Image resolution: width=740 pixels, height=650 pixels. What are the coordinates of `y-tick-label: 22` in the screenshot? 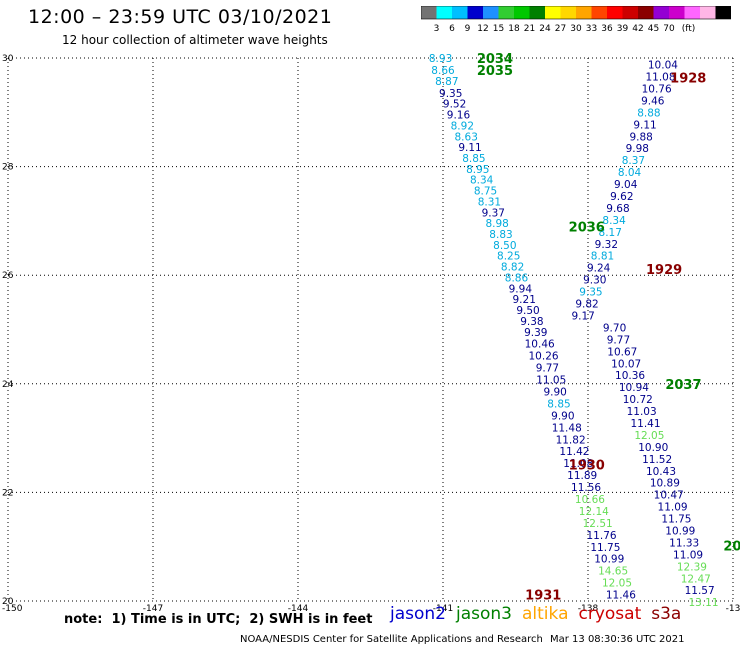 It's located at (7, 493).